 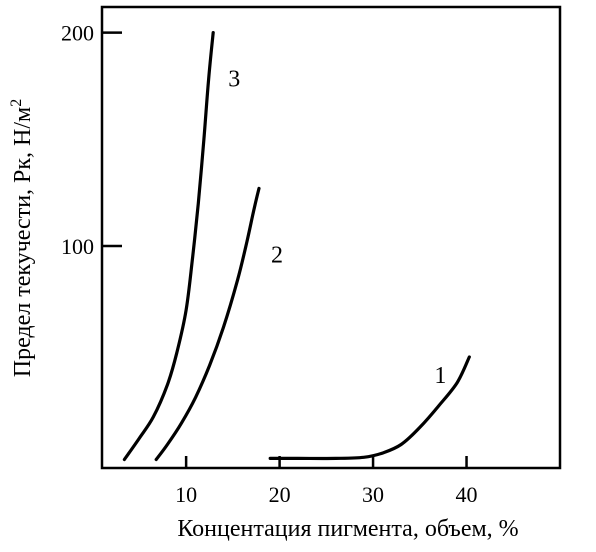 I want to click on series-3-line, so click(x=168, y=246).